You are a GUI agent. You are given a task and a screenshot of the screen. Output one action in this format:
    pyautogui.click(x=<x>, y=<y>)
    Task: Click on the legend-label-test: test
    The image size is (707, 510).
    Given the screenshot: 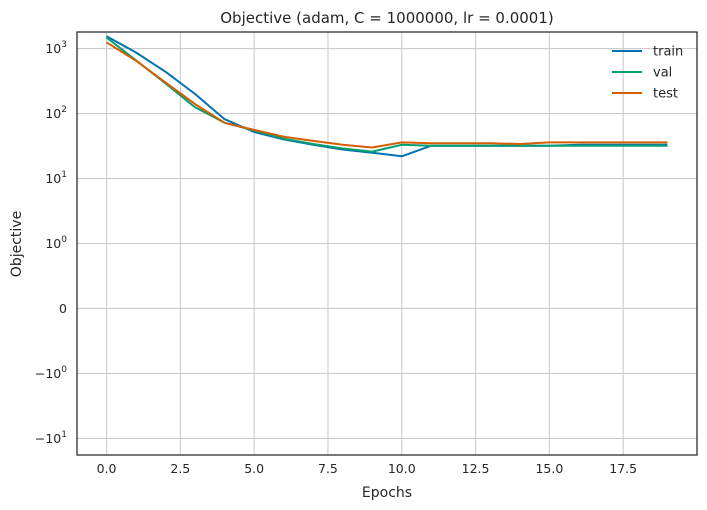 What is the action you would take?
    pyautogui.click(x=665, y=94)
    